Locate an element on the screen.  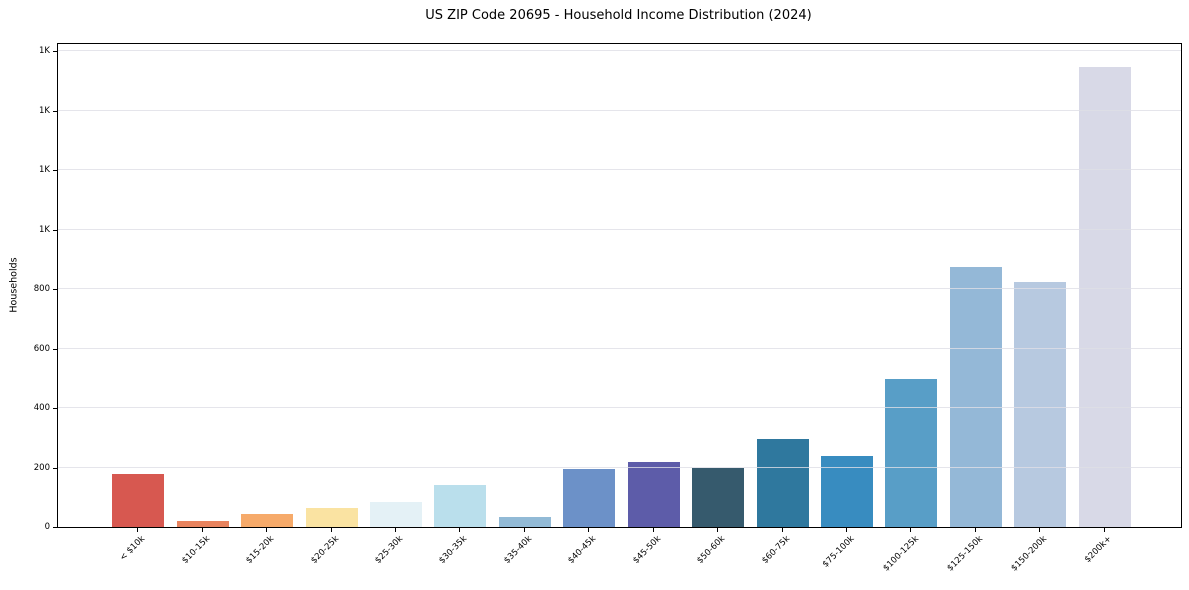
bar-$200k+ is located at coordinates (1104, 296).